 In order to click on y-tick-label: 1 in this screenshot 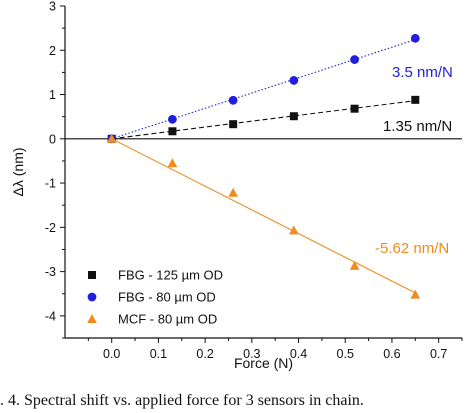, I will do `click(52, 95)`.